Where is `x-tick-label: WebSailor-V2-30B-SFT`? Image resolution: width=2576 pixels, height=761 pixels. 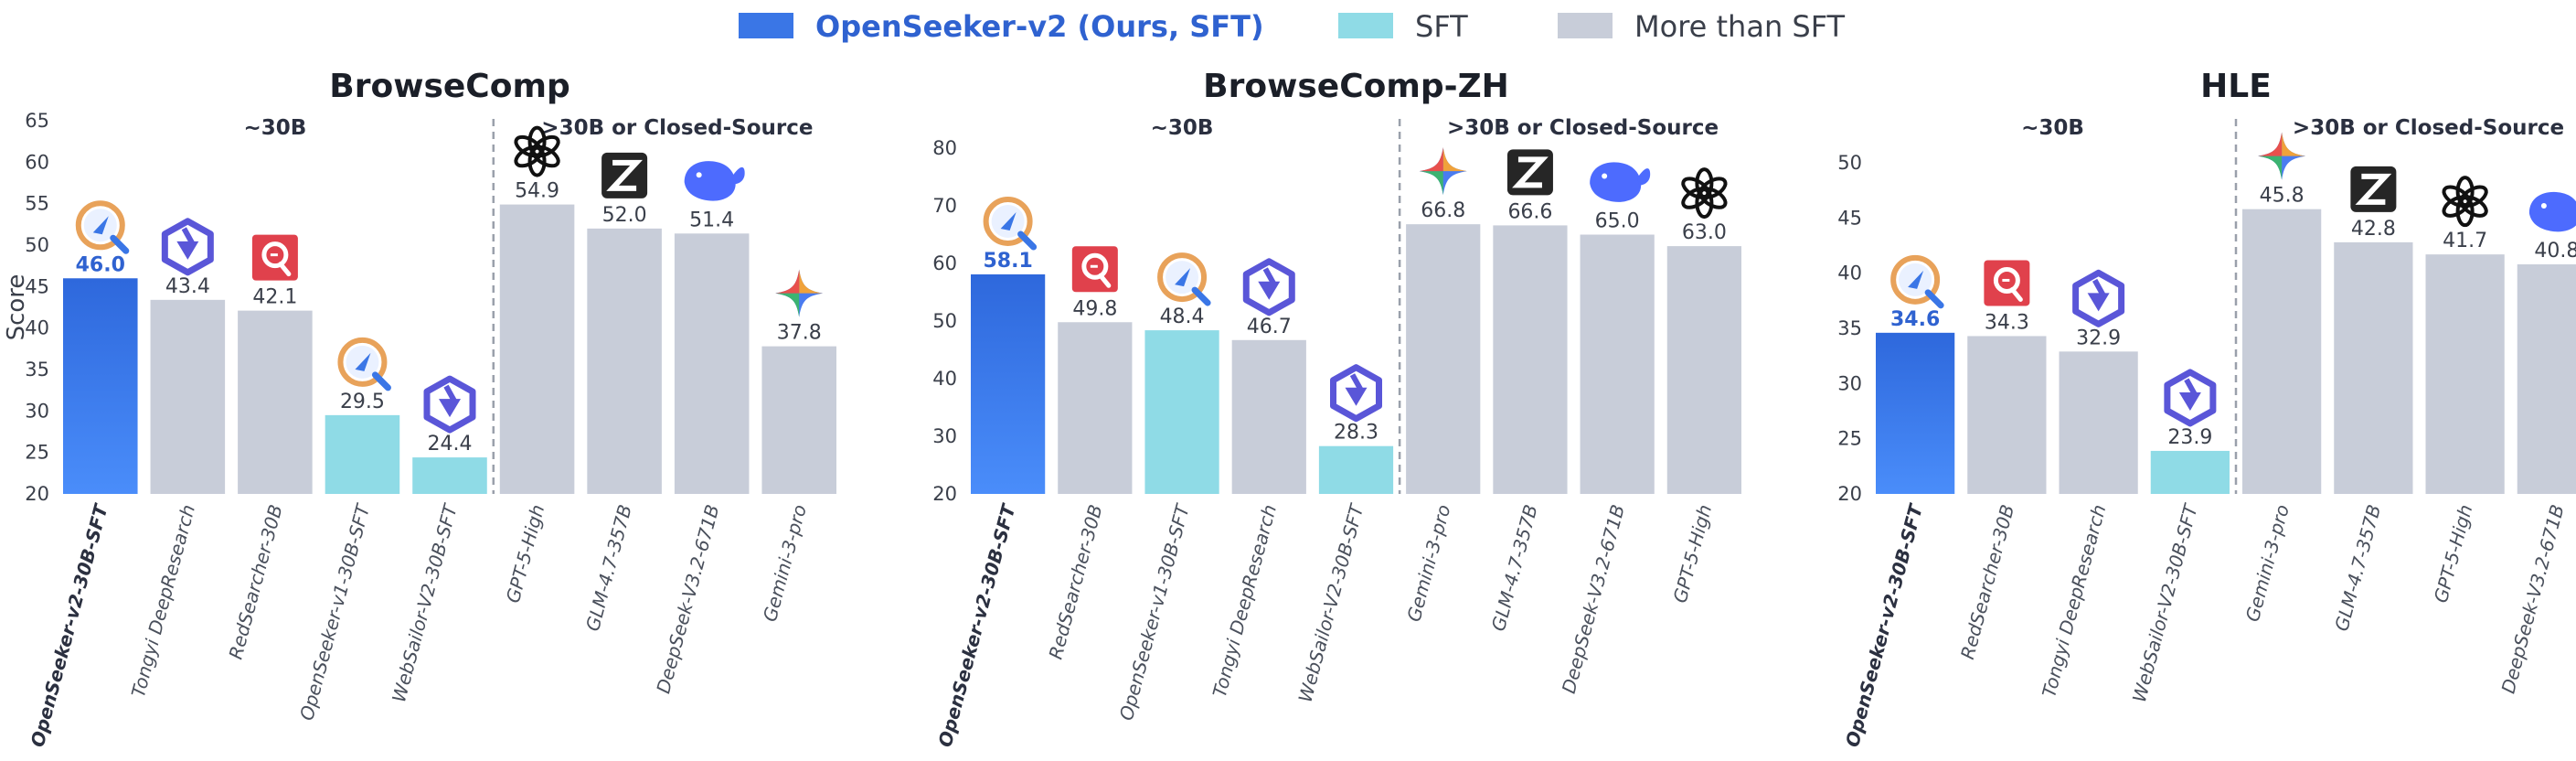 x-tick-label: WebSailor-V2-30B-SFT is located at coordinates (425, 602).